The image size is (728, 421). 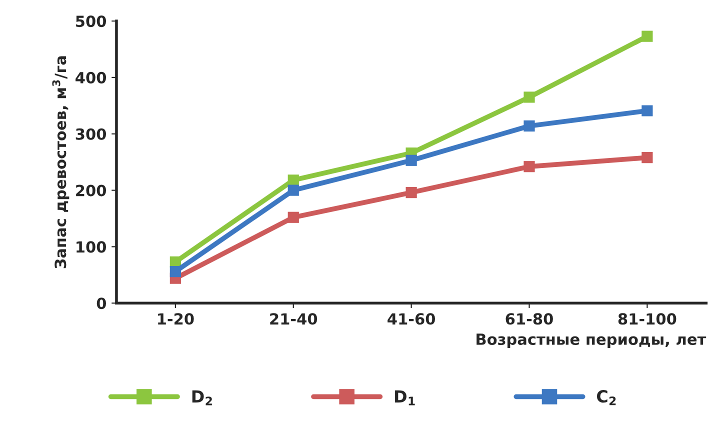 What do you see at coordinates (101, 304) in the screenshot?
I see `y-tick-label: 0` at bounding box center [101, 304].